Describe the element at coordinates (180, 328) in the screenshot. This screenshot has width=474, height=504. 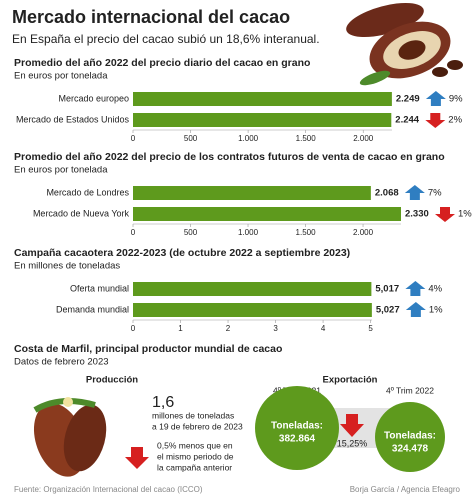
I see `x-tick-label: 1` at that location.